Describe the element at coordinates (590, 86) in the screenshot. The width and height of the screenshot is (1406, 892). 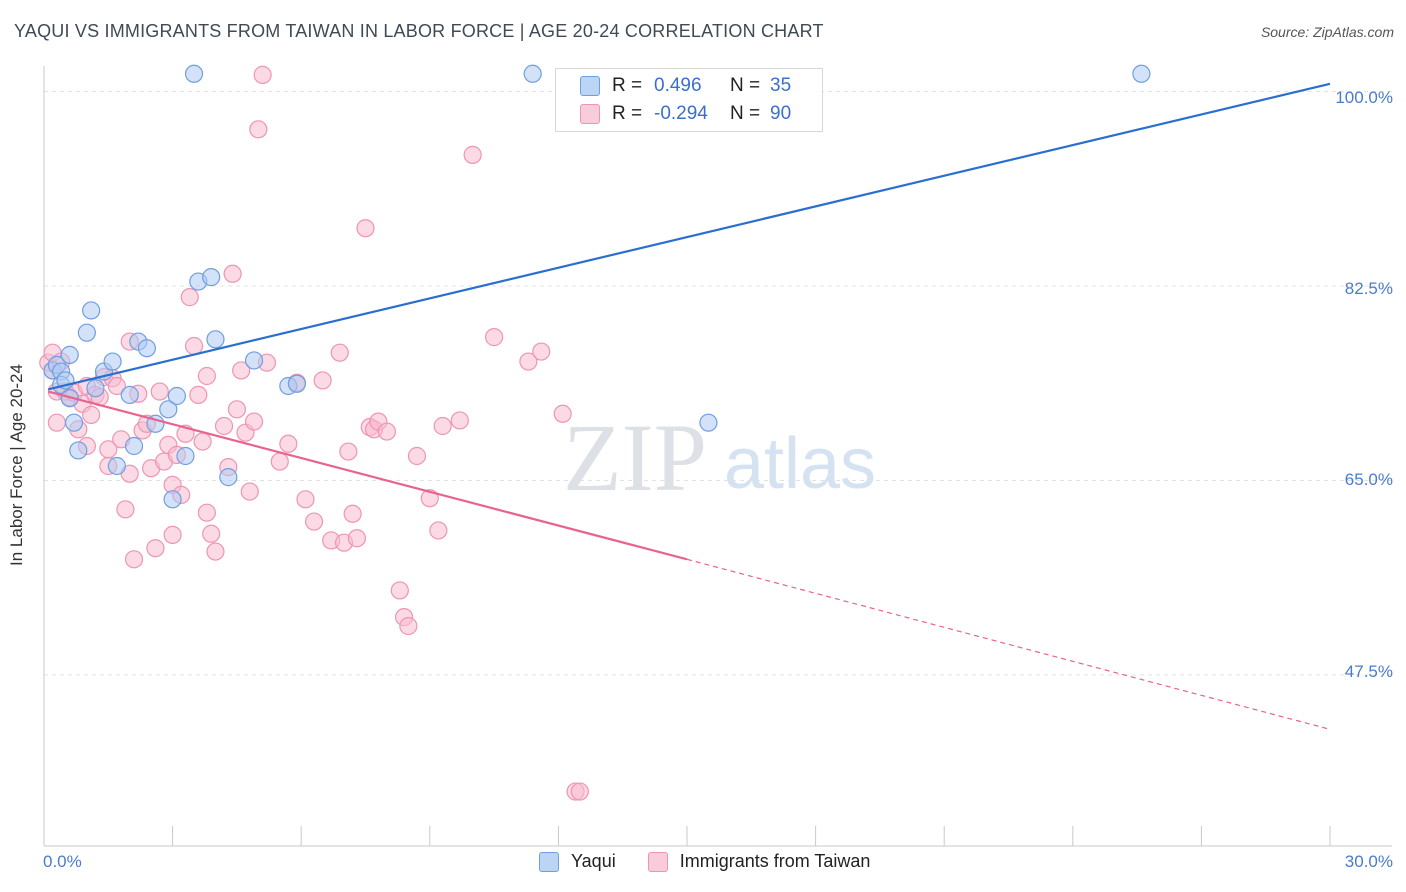
I see `yaqui-swatch` at that location.